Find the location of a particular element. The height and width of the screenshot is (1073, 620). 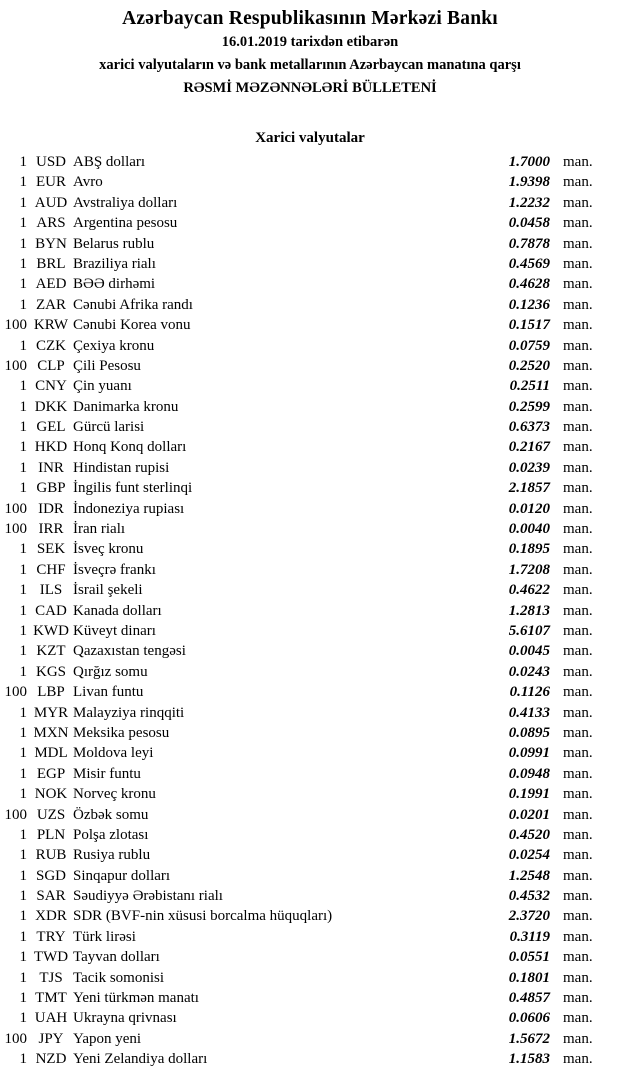

rate-row: 1 ZAR Cənubi Afrika randı 0.1236 man. is located at coordinates (310, 305).